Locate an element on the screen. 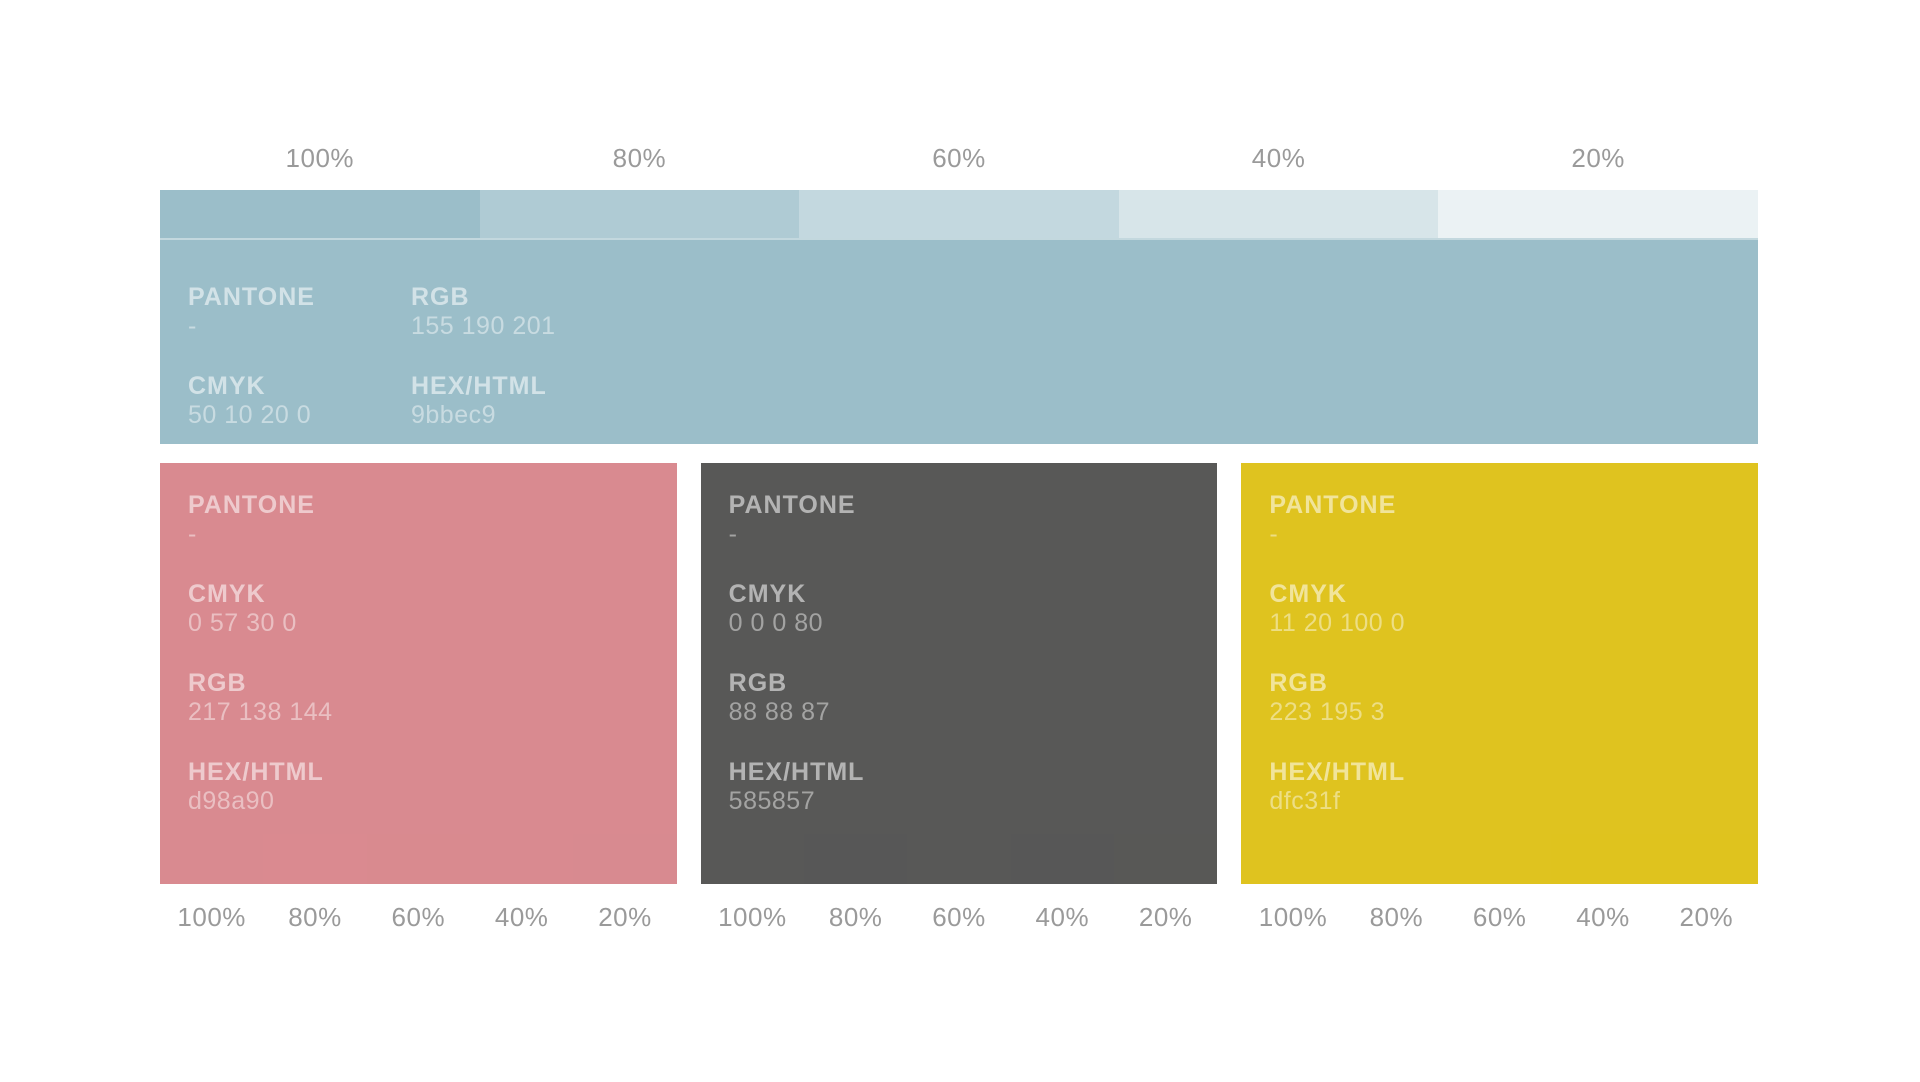  color-spec-field: RGB 223 195 3 is located at coordinates (1513, 698).